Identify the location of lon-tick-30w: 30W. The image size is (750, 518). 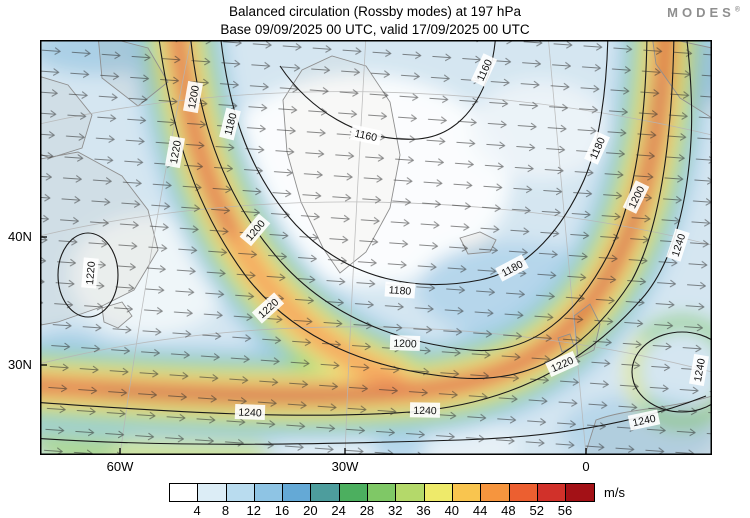
(345, 466).